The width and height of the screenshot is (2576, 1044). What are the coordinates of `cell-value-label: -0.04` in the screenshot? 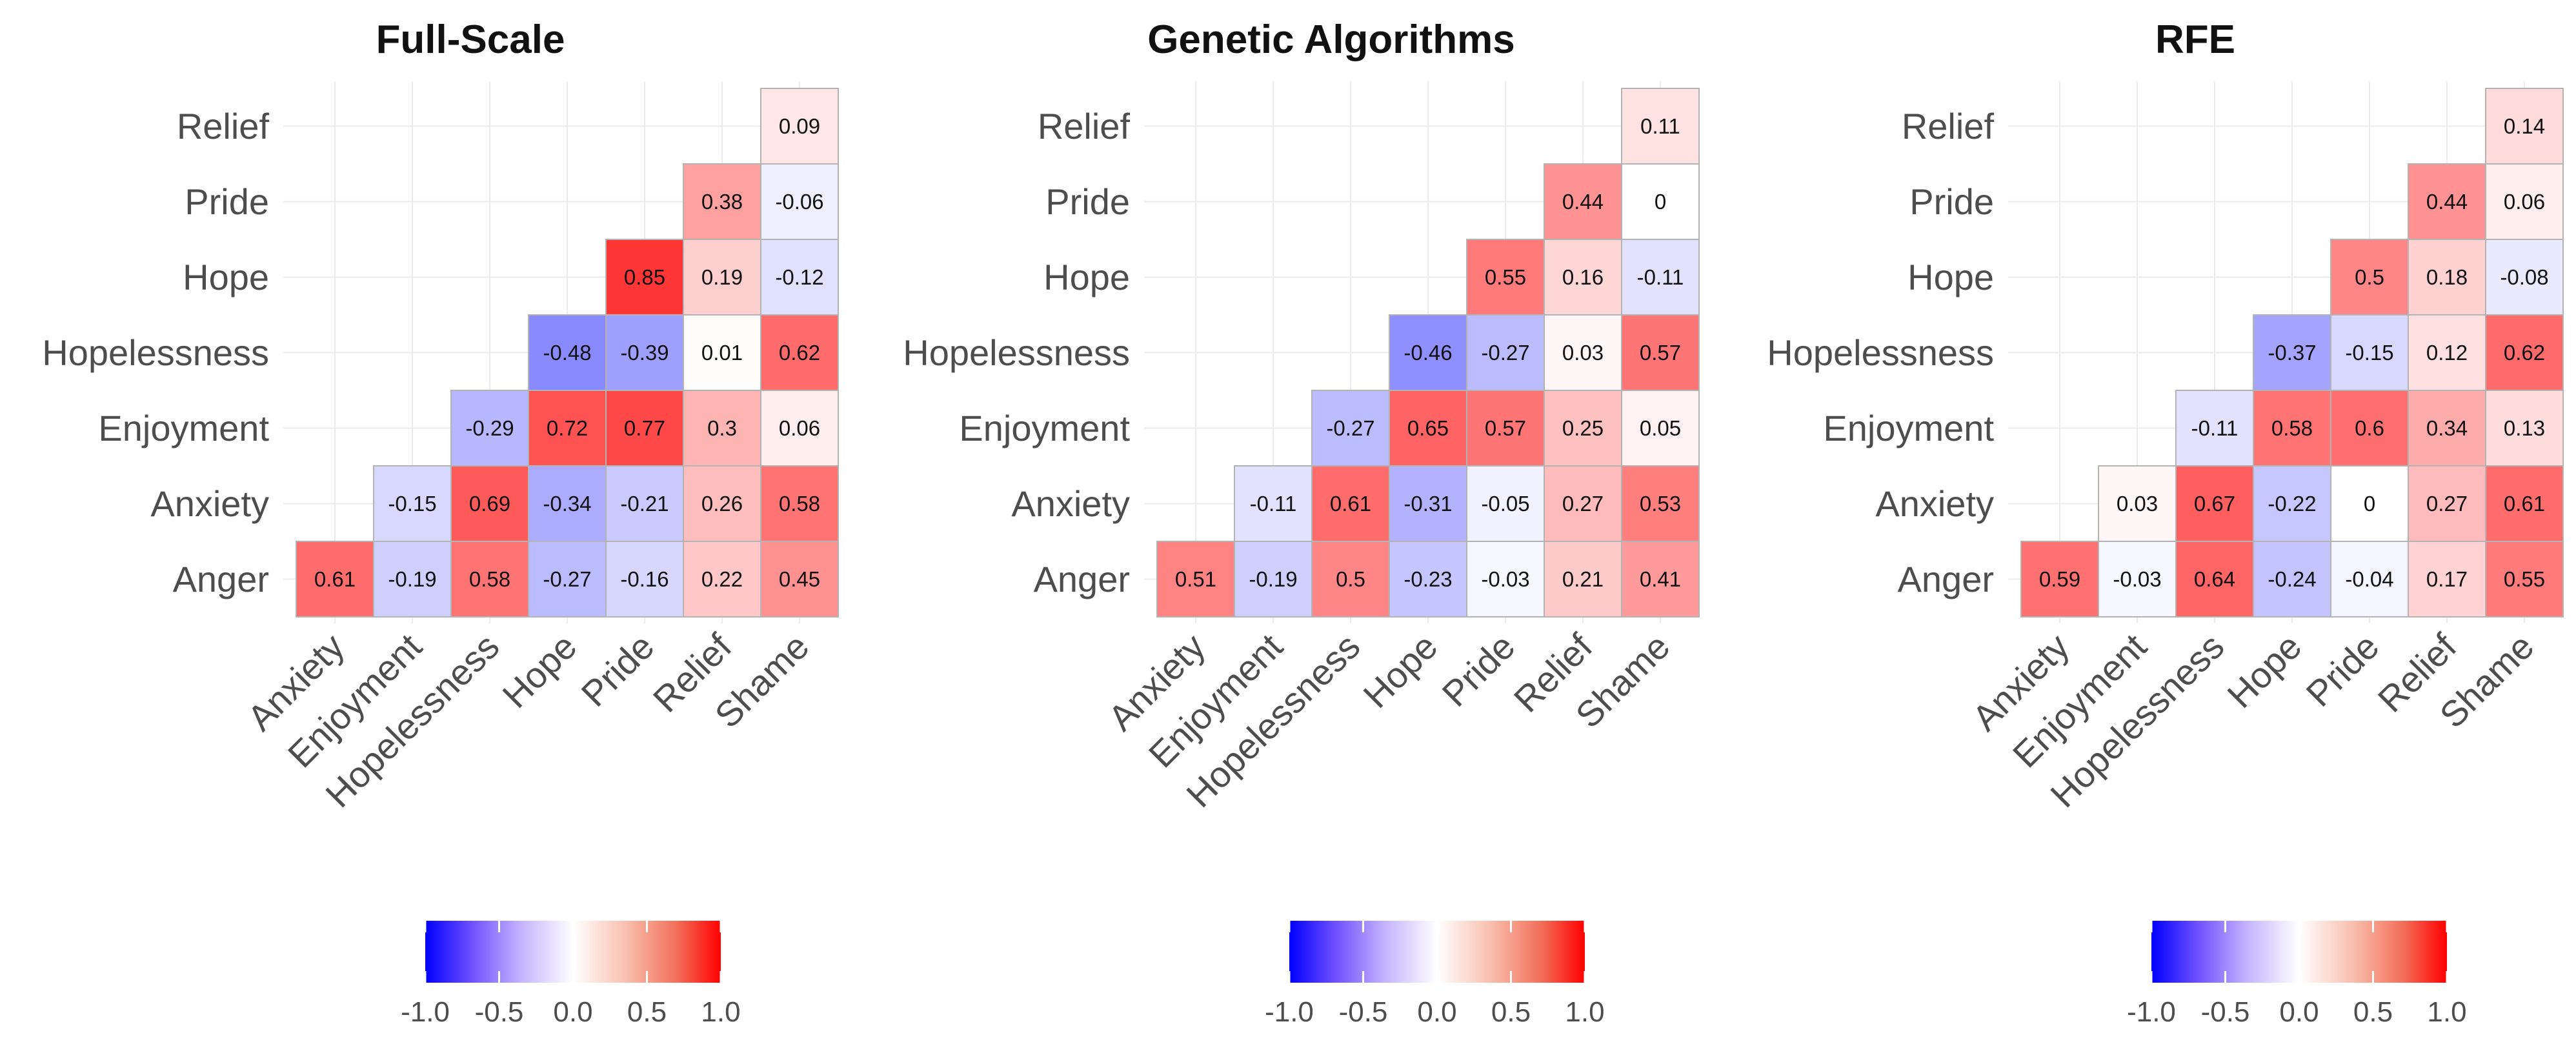 It's located at (2369, 579).